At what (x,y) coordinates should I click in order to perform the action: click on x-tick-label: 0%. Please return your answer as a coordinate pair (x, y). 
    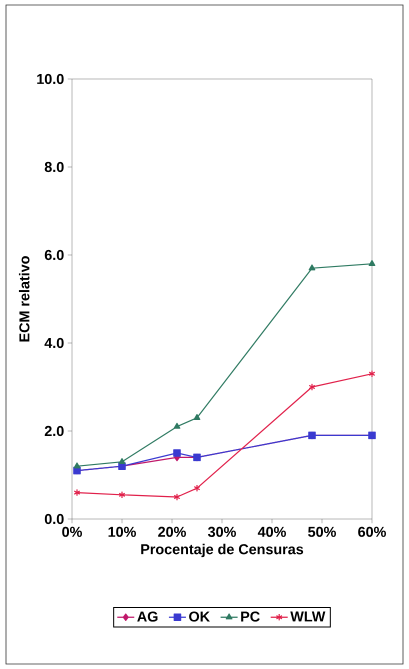
    Looking at the image, I should click on (72, 531).